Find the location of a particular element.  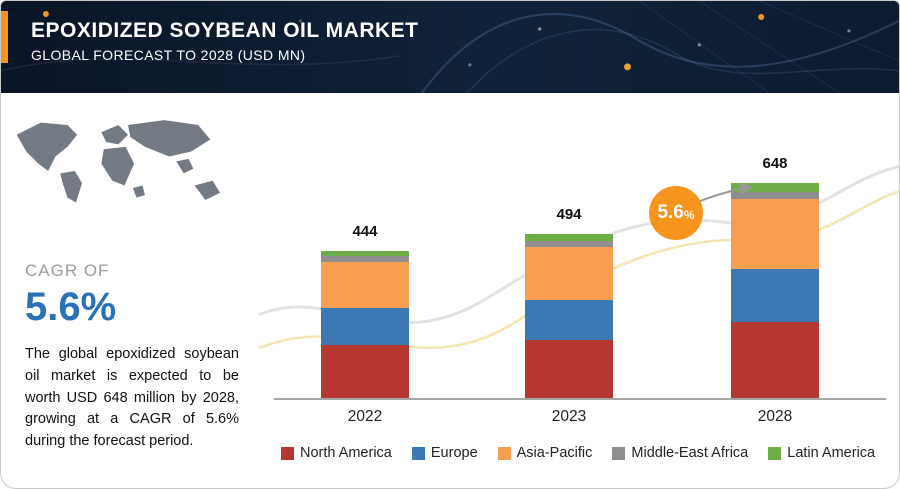

legend-item-europe: Europe is located at coordinates (444, 453).